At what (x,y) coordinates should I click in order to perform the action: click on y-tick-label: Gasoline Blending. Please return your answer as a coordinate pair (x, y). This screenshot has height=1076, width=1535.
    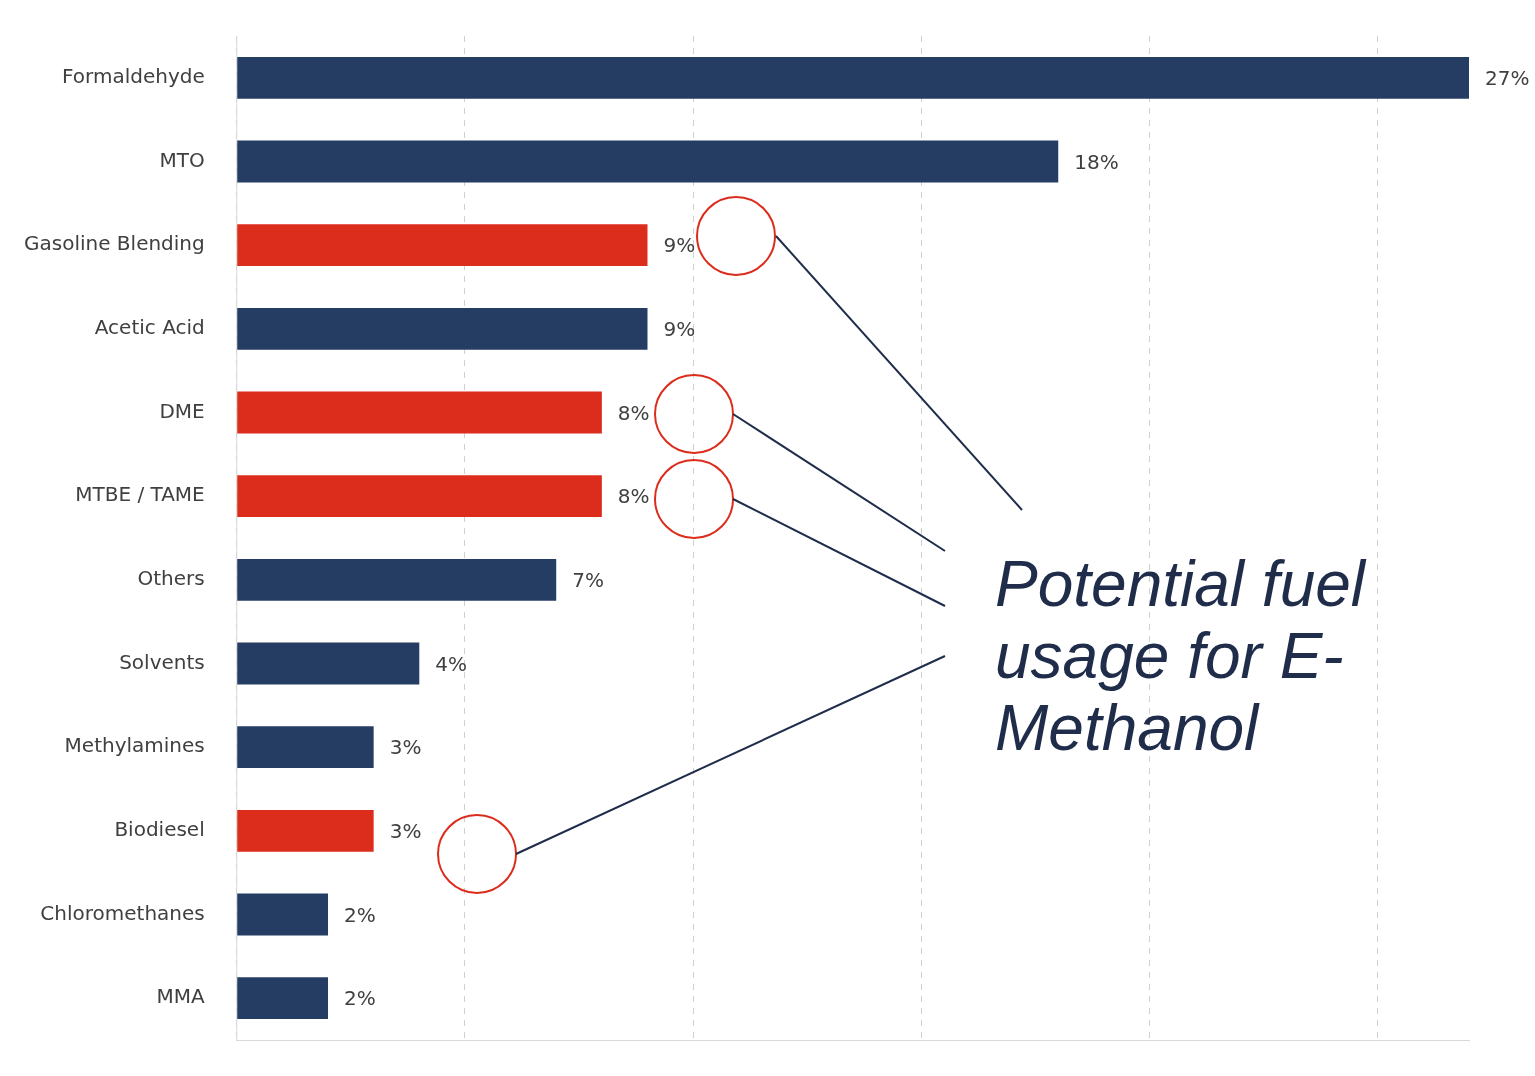
    Looking at the image, I should click on (114, 243).